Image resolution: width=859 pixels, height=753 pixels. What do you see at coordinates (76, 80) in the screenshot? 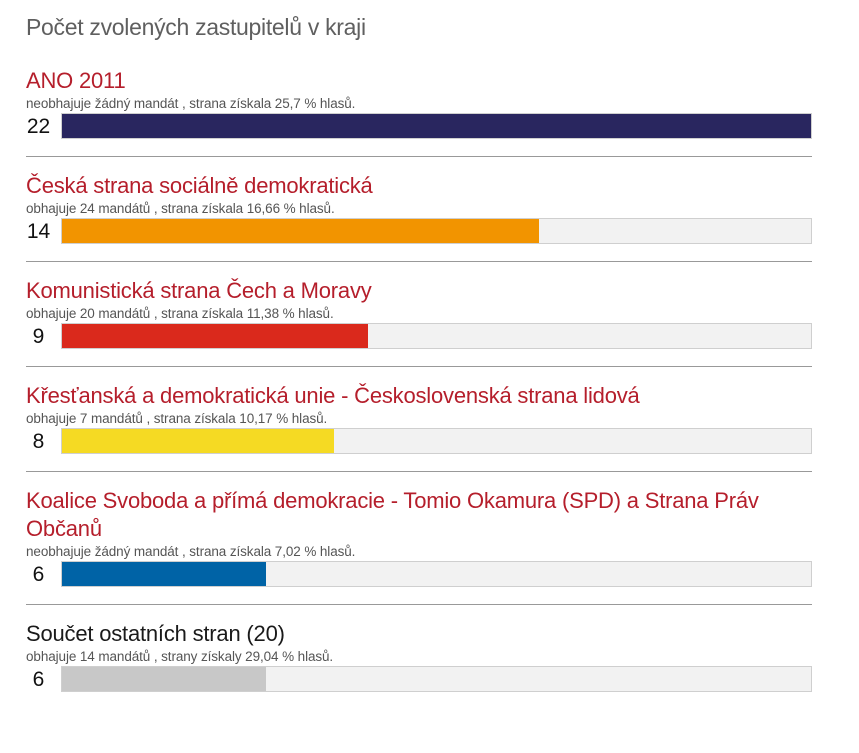
I see `party-name: ANO 2011` at bounding box center [76, 80].